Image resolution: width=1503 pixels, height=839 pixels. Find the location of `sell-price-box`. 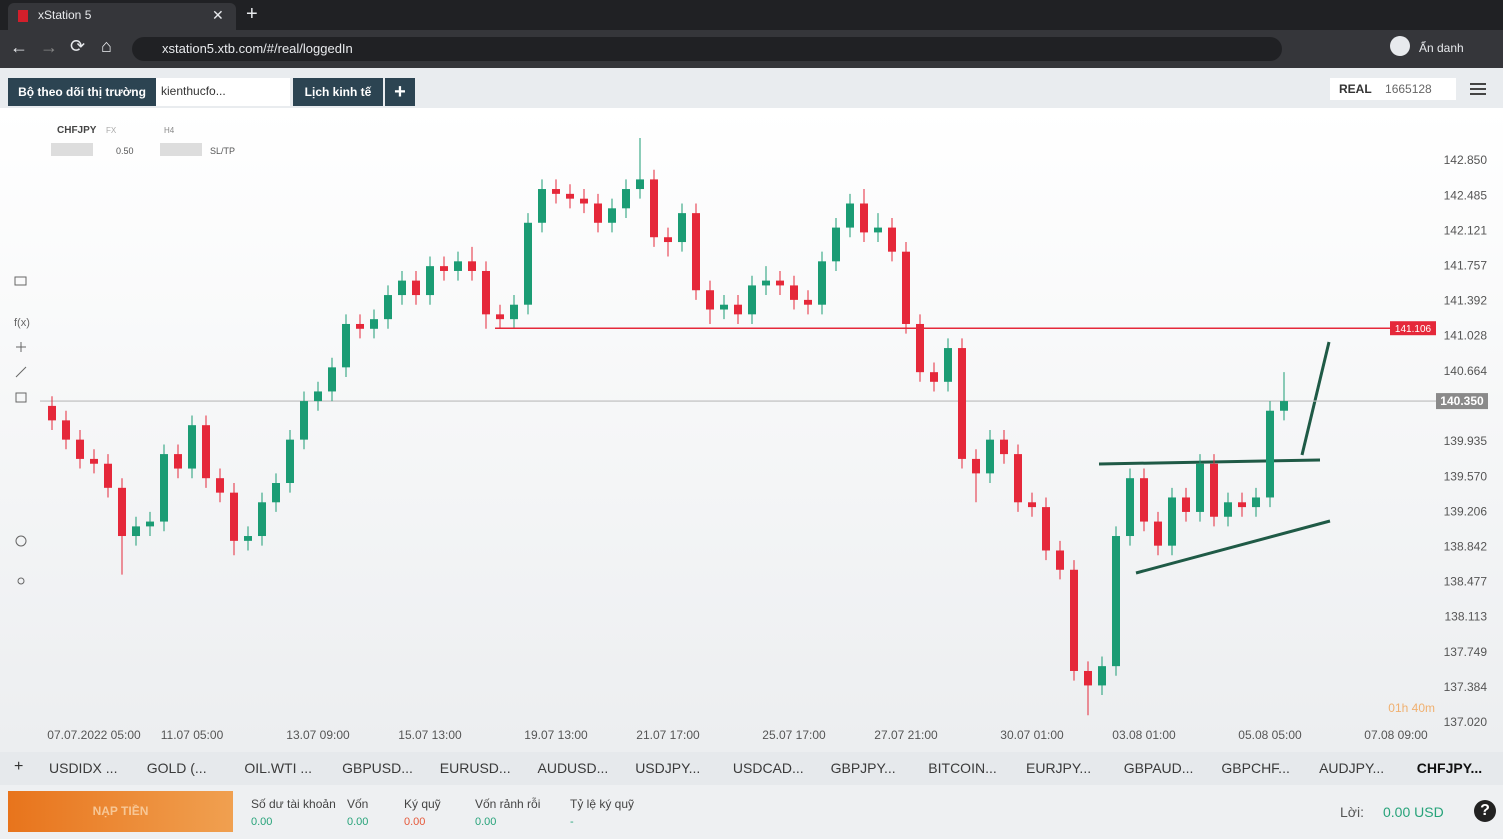

sell-price-box is located at coordinates (72, 149).